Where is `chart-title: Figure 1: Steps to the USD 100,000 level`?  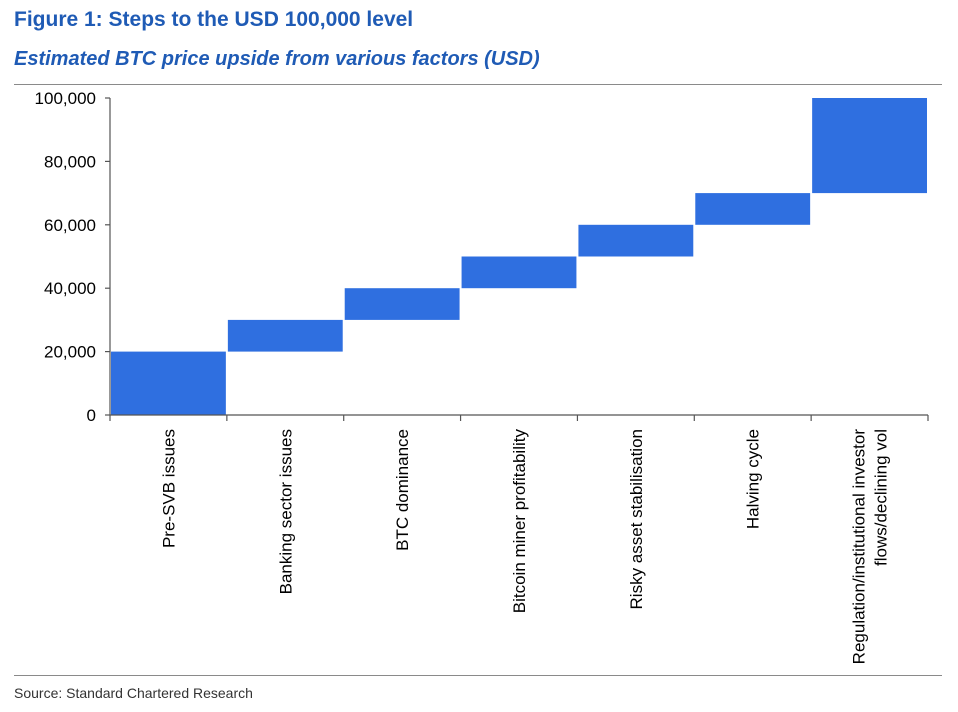
chart-title: Figure 1: Steps to the USD 100,000 level is located at coordinates (214, 19).